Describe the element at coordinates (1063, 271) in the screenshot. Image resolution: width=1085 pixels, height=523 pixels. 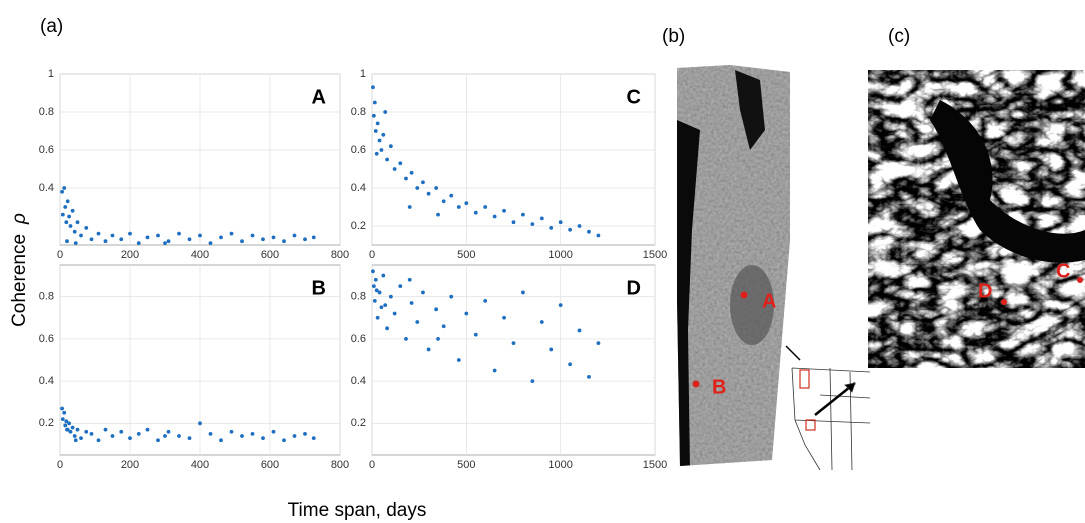
I see `site-label: C` at that location.